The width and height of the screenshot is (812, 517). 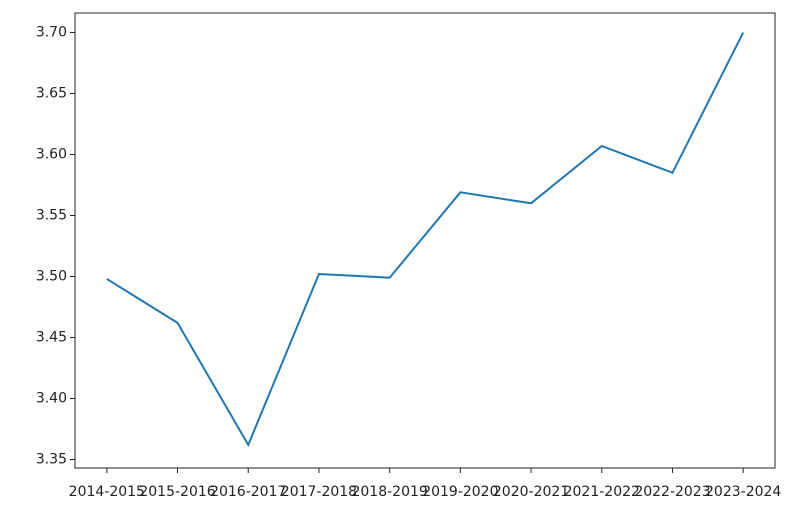 I want to click on y-tick-label: 3.55, so click(x=51, y=215).